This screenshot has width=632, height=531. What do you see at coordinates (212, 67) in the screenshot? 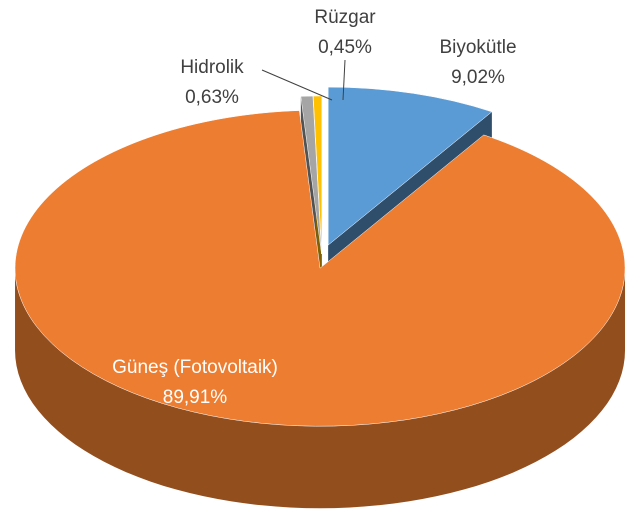
I see `slice-label: Hidrolik` at bounding box center [212, 67].